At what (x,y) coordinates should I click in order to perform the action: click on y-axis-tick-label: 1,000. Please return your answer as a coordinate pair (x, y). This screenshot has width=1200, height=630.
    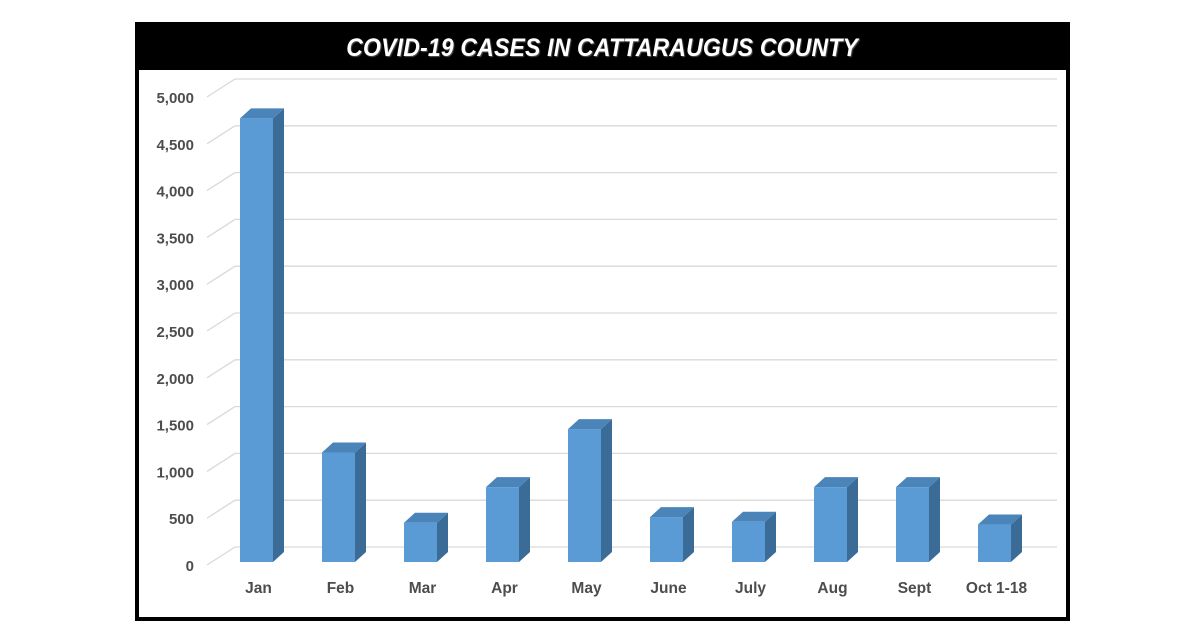
    Looking at the image, I should click on (175, 472).